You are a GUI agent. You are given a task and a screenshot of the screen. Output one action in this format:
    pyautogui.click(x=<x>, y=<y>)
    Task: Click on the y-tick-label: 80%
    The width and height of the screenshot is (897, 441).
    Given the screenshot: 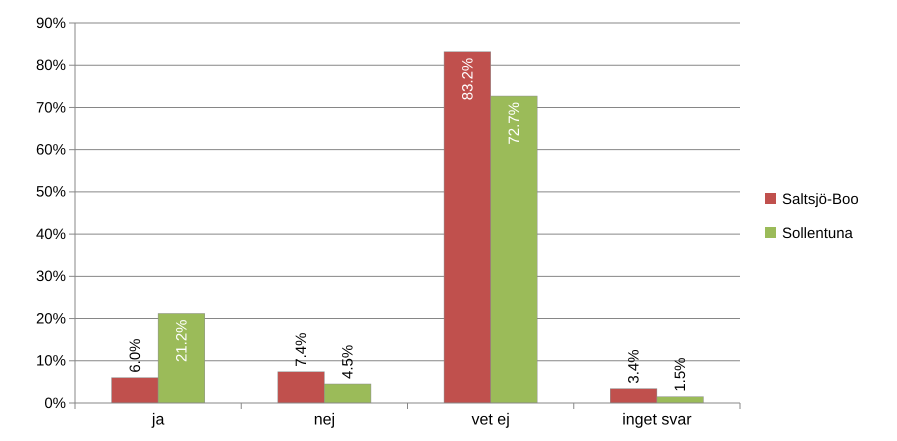 What is the action you would take?
    pyautogui.click(x=51, y=65)
    